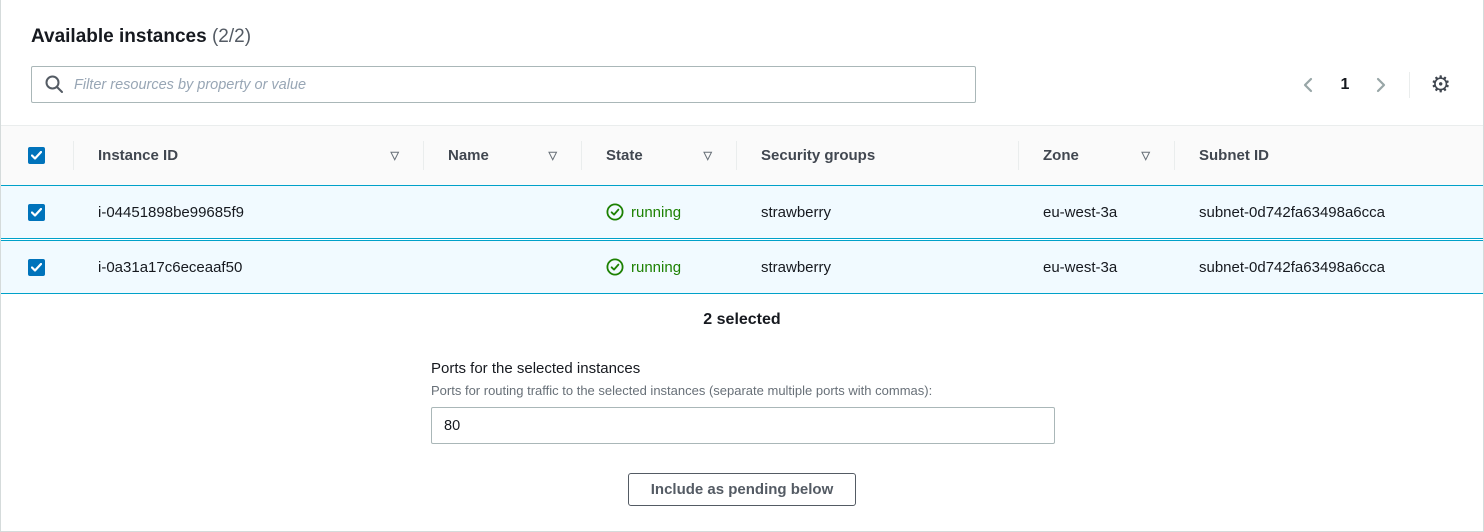 This screenshot has width=1484, height=532. Describe the element at coordinates (624, 155) in the screenshot. I see `column-label: State` at that location.